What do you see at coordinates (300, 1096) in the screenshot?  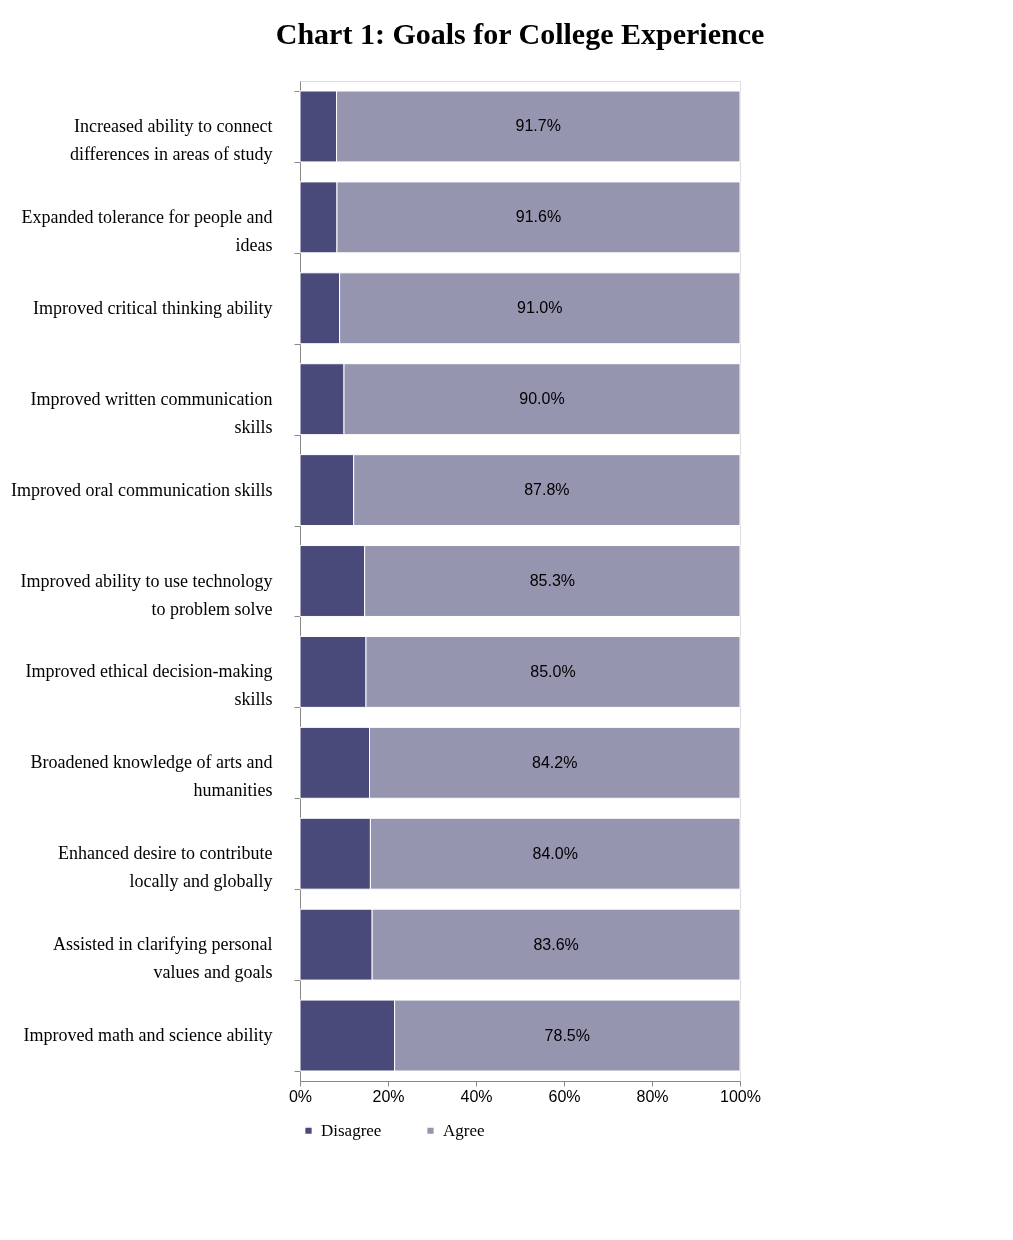 I see `x-tick-label: 0%` at bounding box center [300, 1096].